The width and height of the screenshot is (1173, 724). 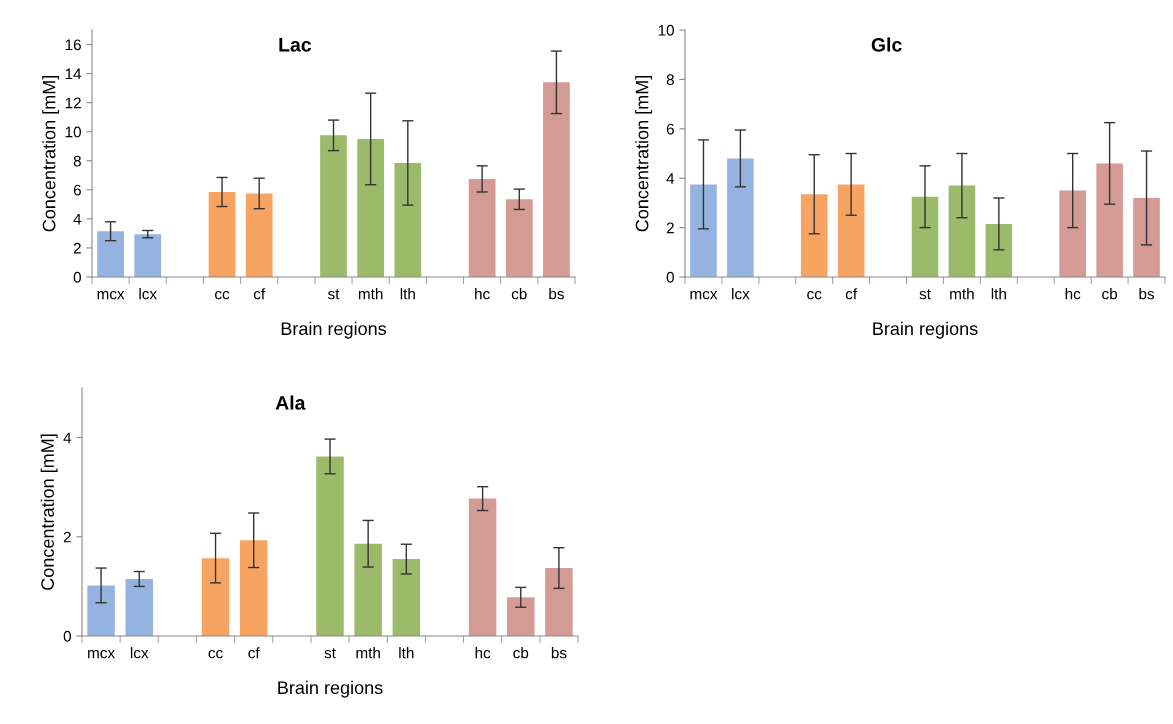 What do you see at coordinates (295, 45) in the screenshot?
I see `chart-title: Lac` at bounding box center [295, 45].